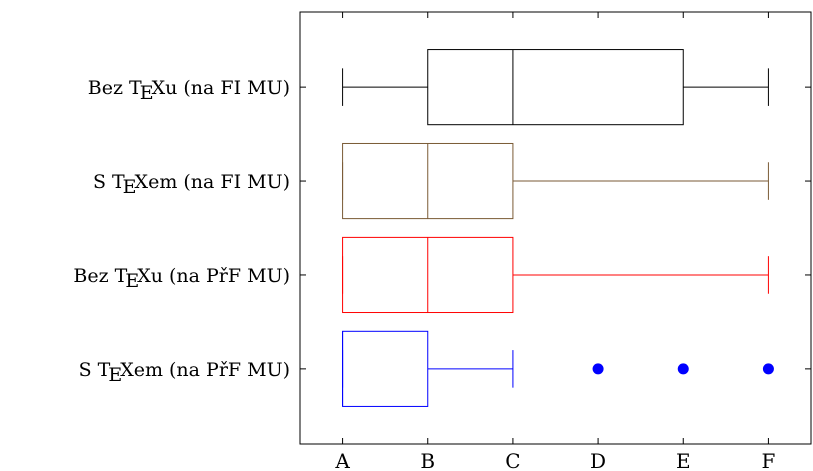 Image resolution: width=813 pixels, height=471 pixels. I want to click on y-category-label: Bez TEXu (na FI MU), so click(189, 90).